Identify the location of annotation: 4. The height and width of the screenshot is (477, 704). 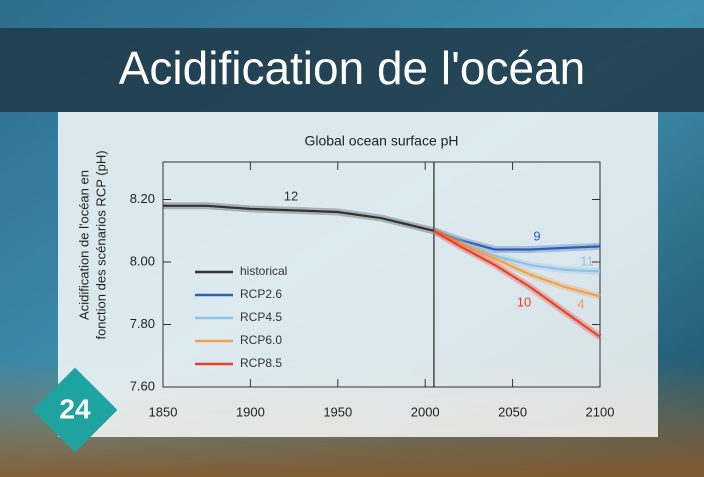
(580, 303).